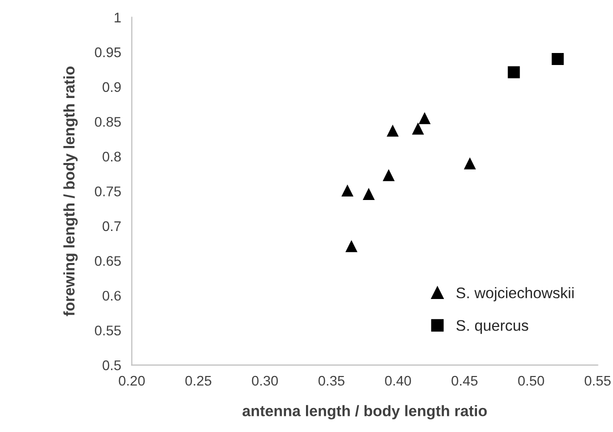 The image size is (613, 432). Describe the element at coordinates (111, 226) in the screenshot. I see `y-tick-label: 0.7` at that location.